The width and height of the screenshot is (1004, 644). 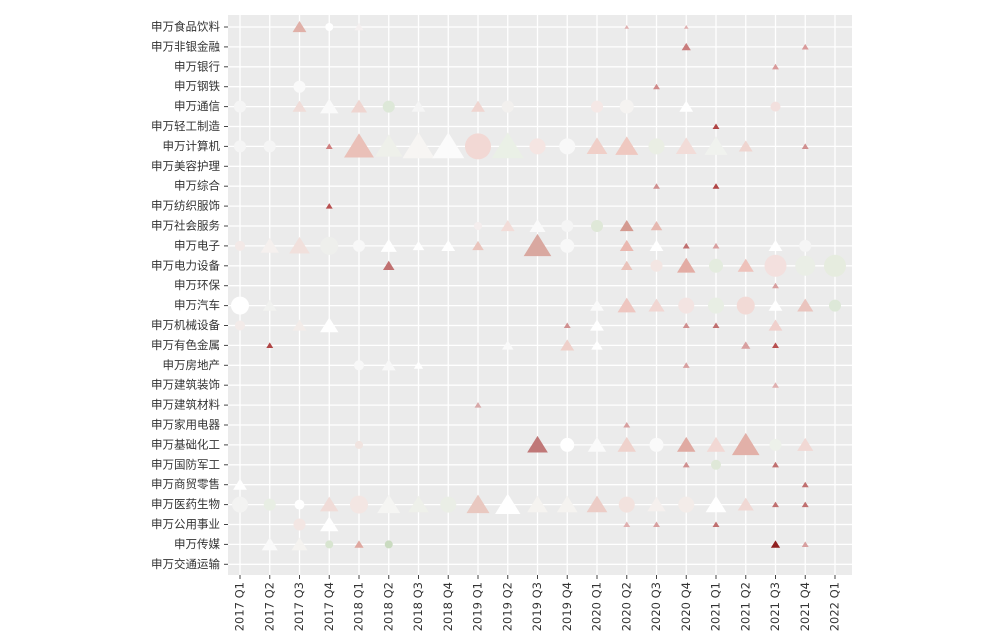 I want to click on y-tick-label: 申万交通运输, so click(x=185, y=564).